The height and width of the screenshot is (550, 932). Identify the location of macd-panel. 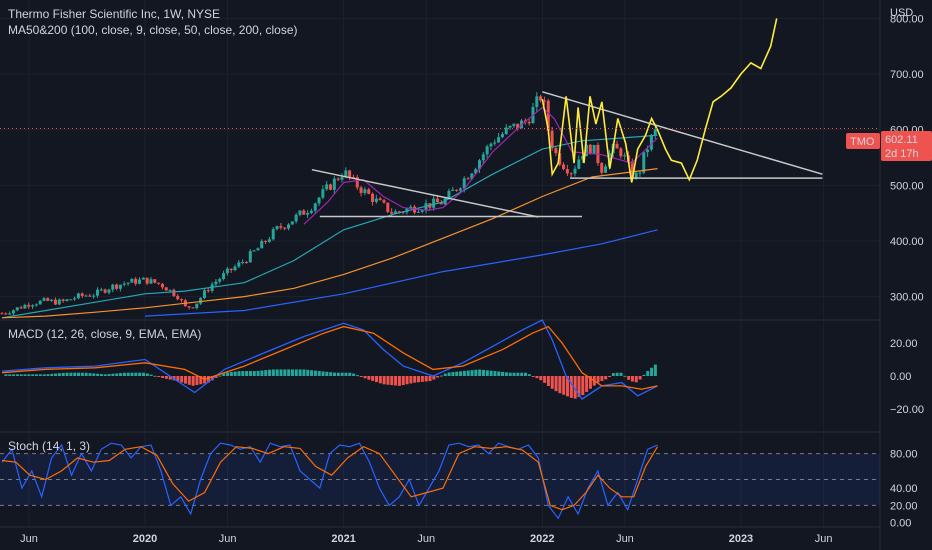
(329, 359).